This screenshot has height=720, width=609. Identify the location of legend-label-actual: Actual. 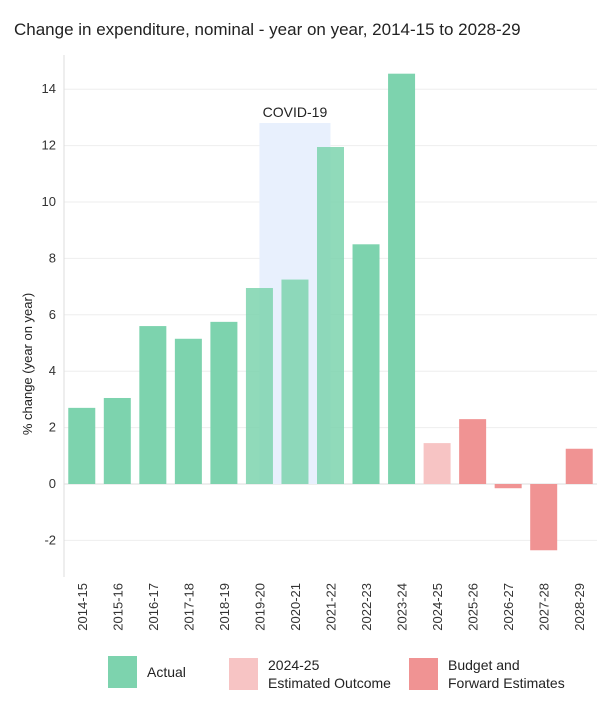
(166, 672).